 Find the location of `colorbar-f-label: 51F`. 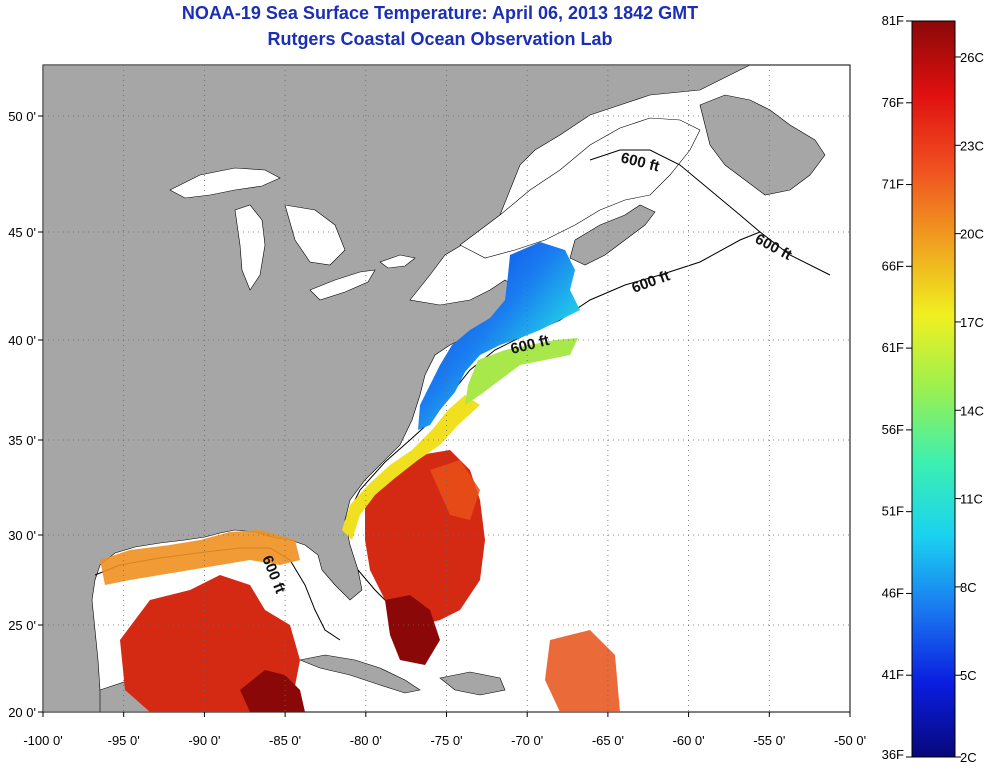

colorbar-f-label: 51F is located at coordinates (893, 511).